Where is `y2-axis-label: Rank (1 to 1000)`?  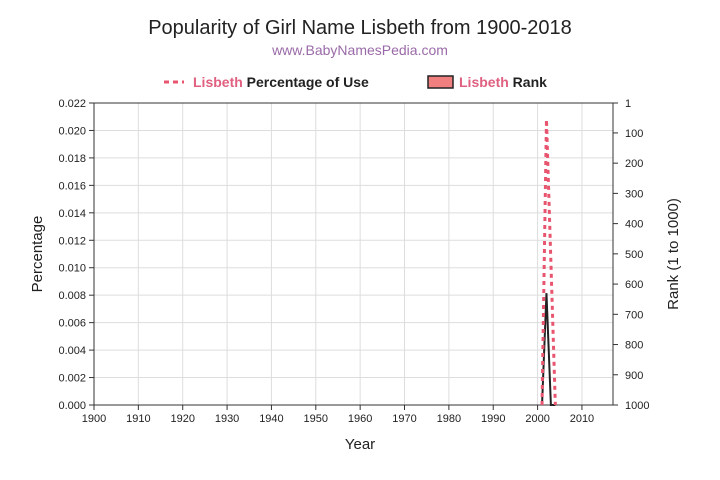 y2-axis-label: Rank (1 to 1000) is located at coordinates (673, 254).